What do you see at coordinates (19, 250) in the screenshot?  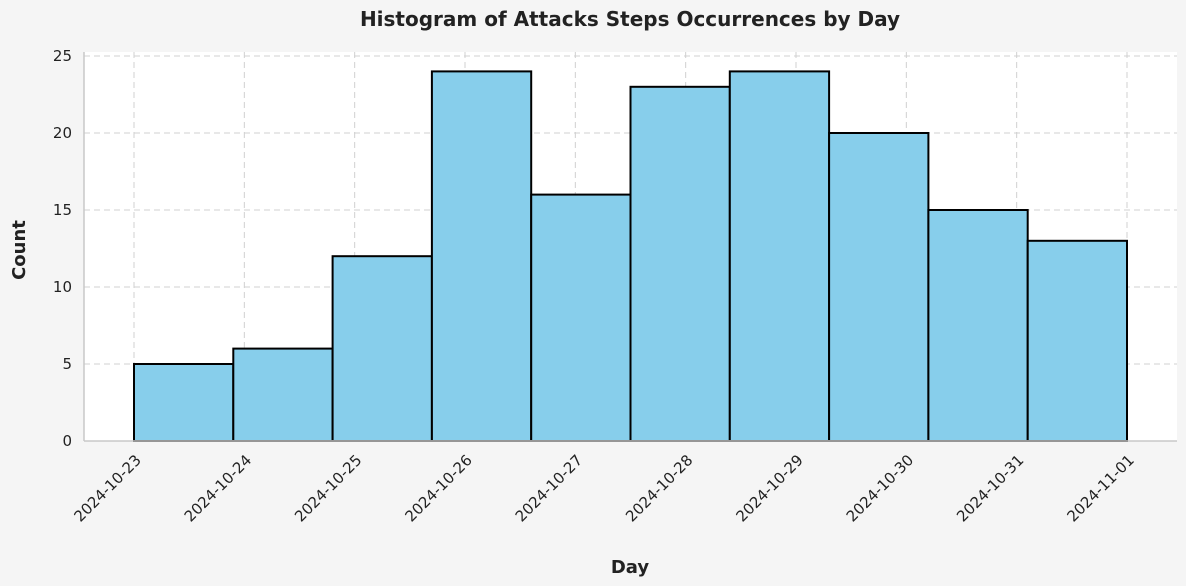 I see `y-axis-label: Count` at bounding box center [19, 250].